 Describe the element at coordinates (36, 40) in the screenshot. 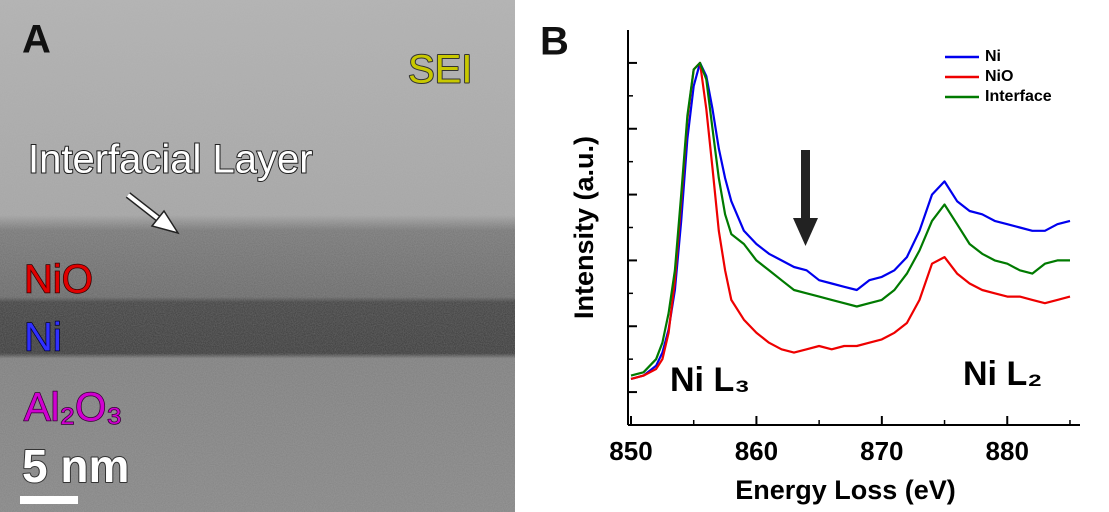

I see `panel-label: A` at that location.